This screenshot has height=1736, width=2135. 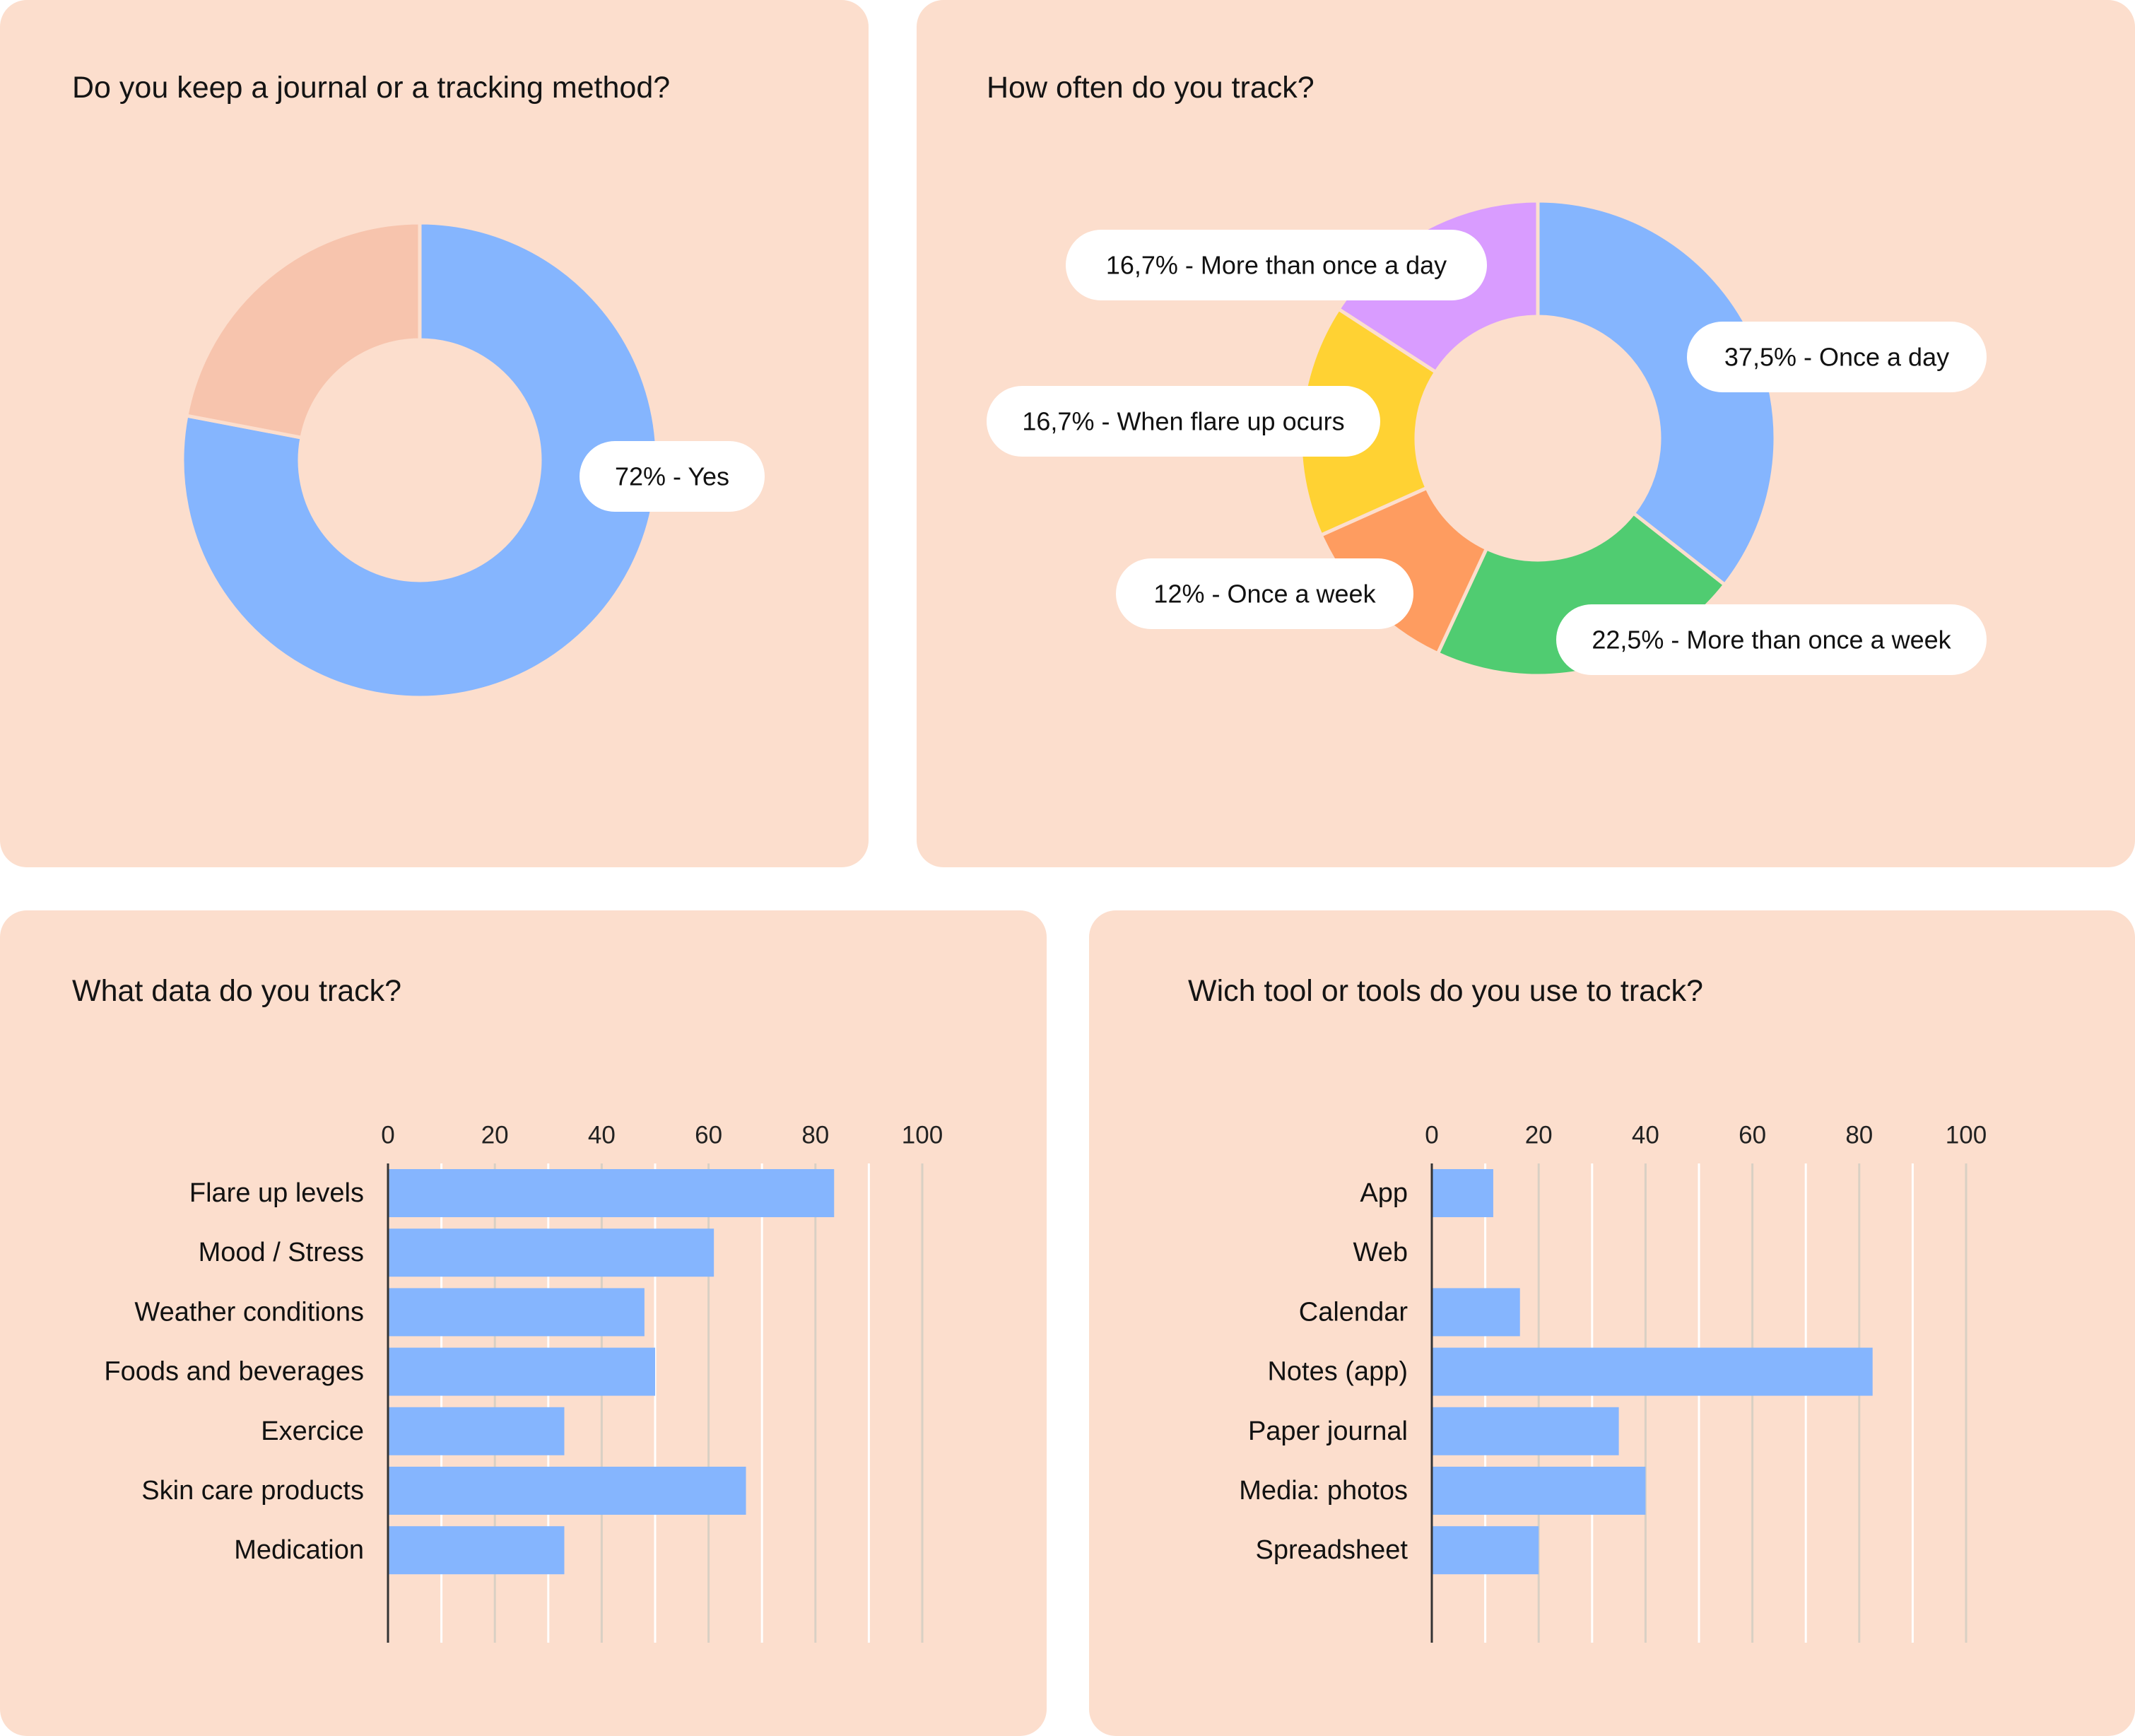 I want to click on category-label: App, so click(x=1384, y=1193).